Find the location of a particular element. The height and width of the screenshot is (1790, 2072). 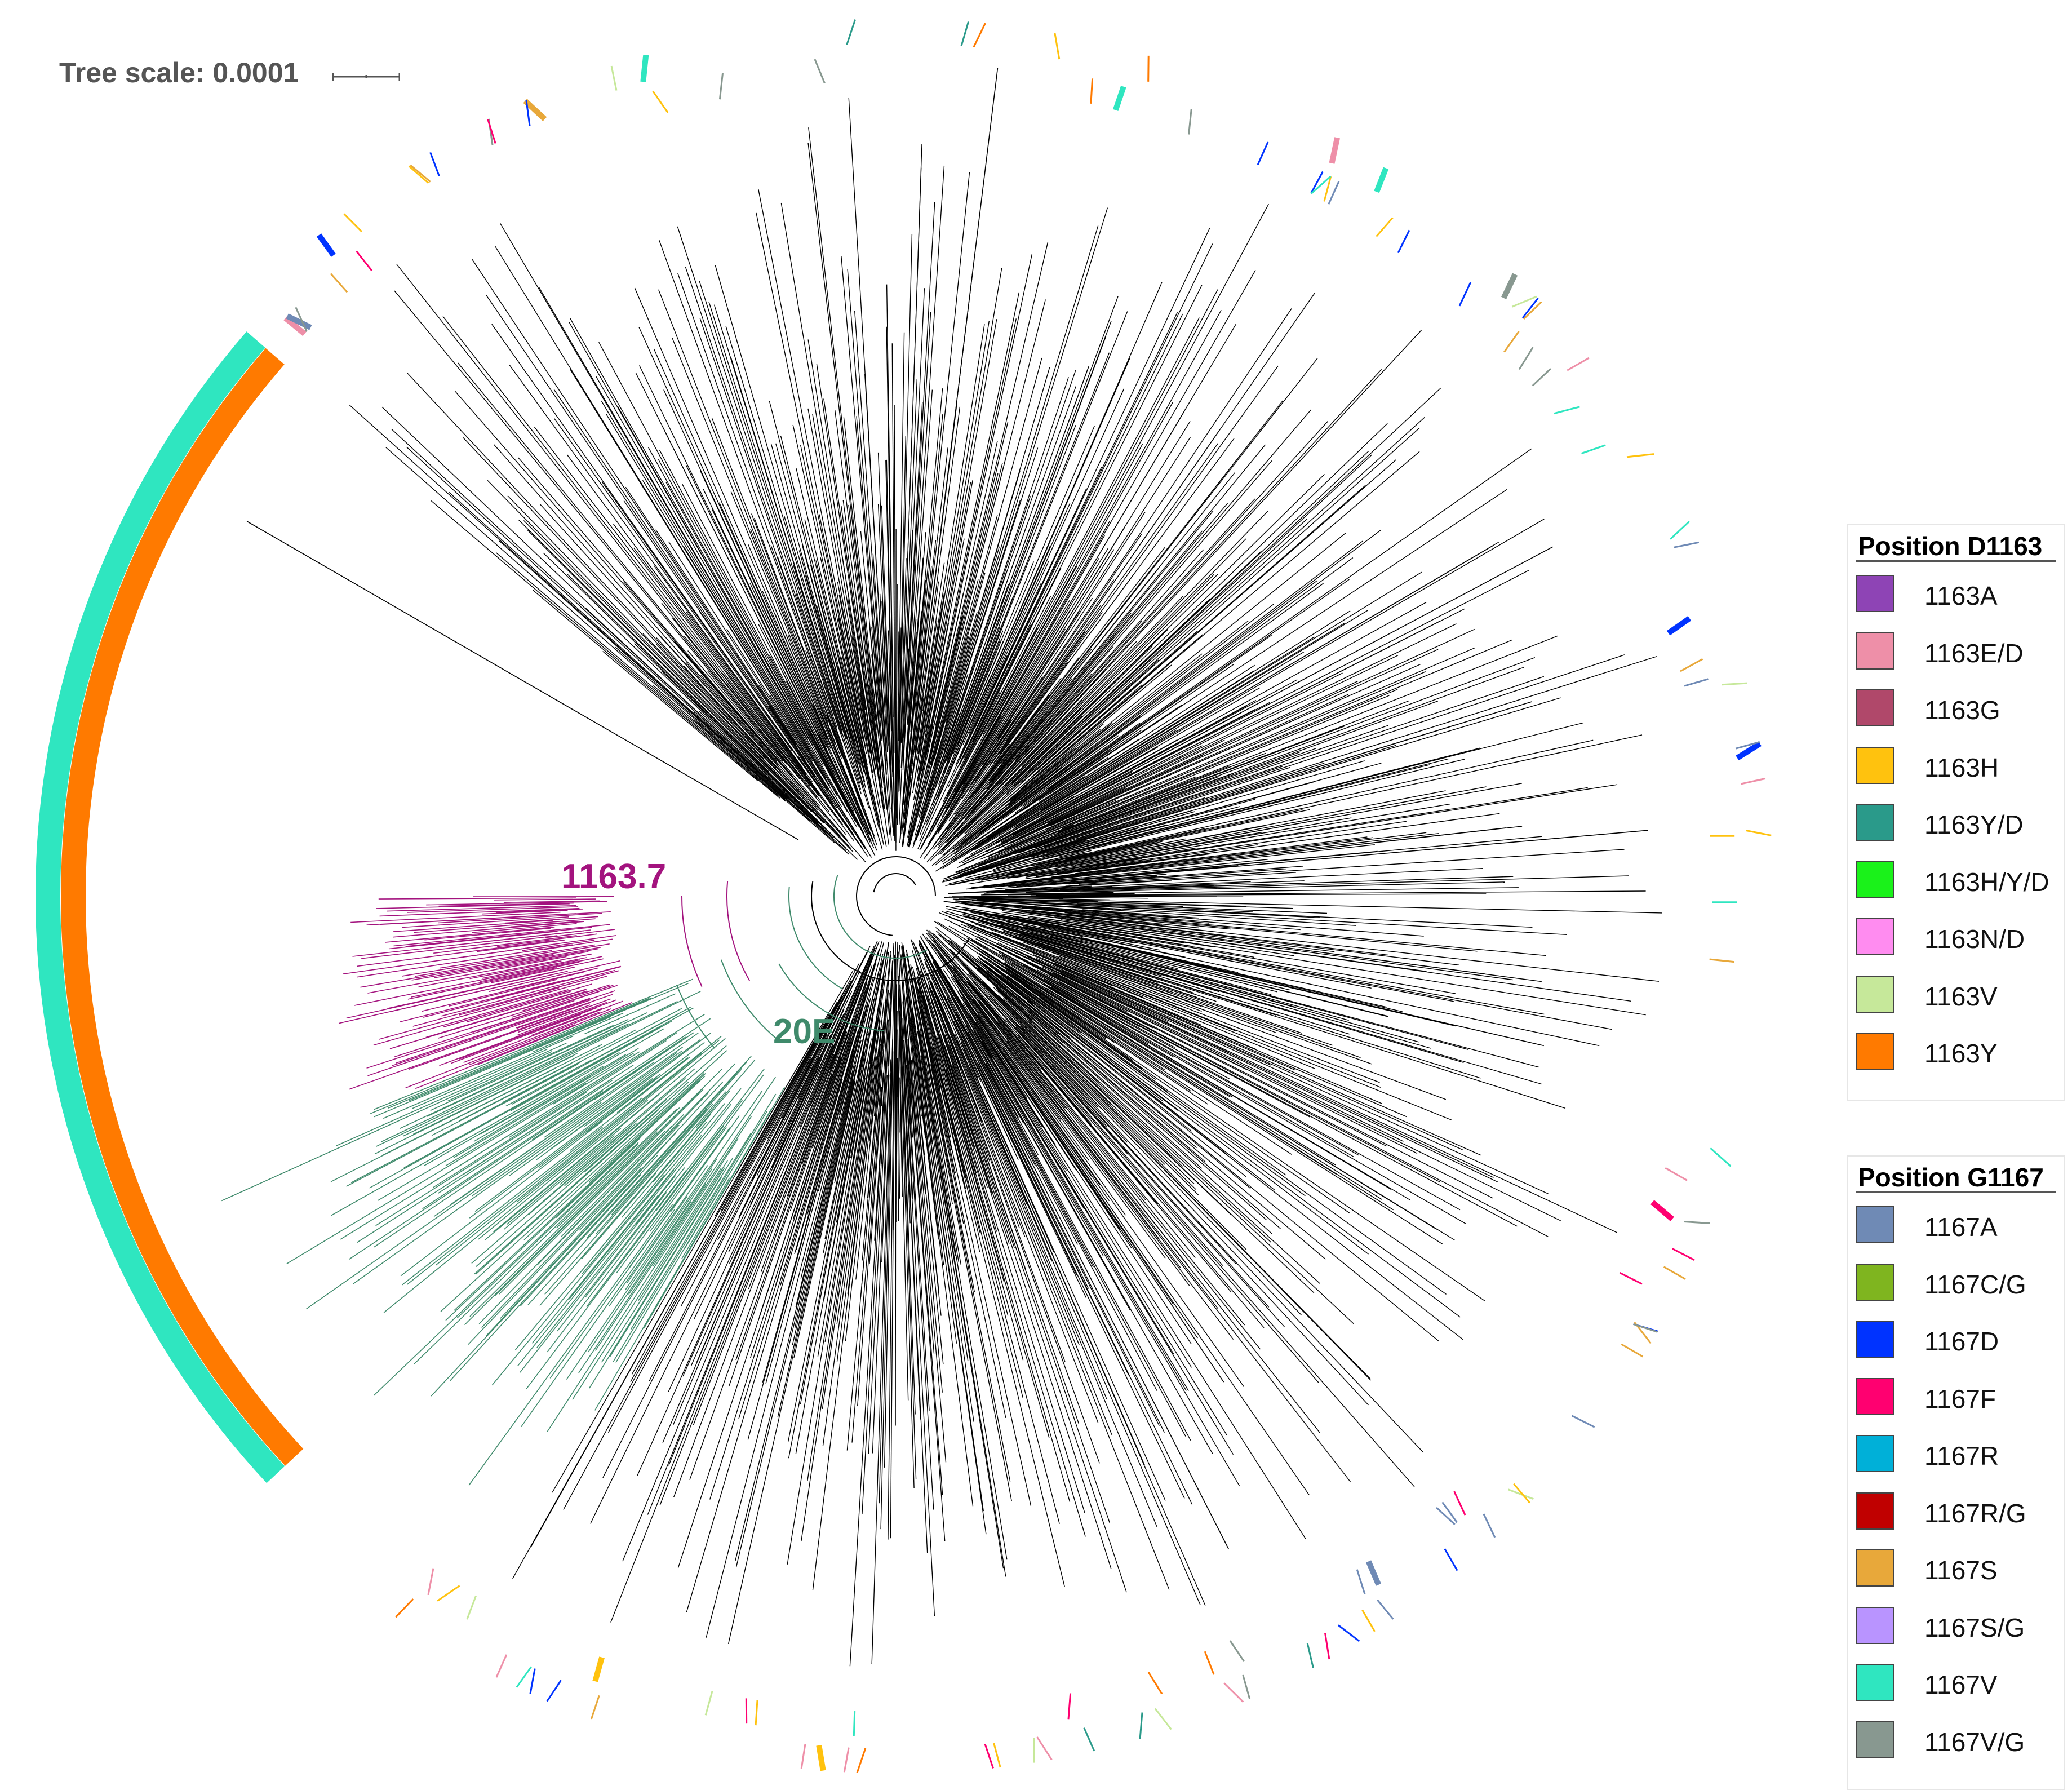

legend-label: 1167F is located at coordinates (1960, 1399).